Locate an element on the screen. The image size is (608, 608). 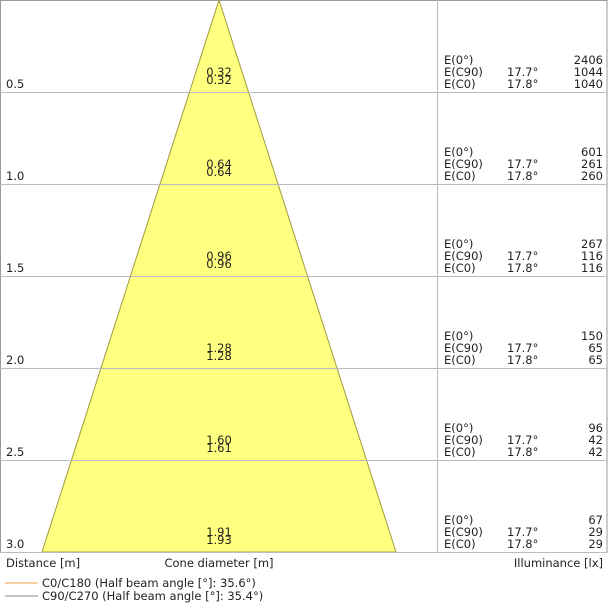
cone-diameter: 1.93 is located at coordinates (219, 540).